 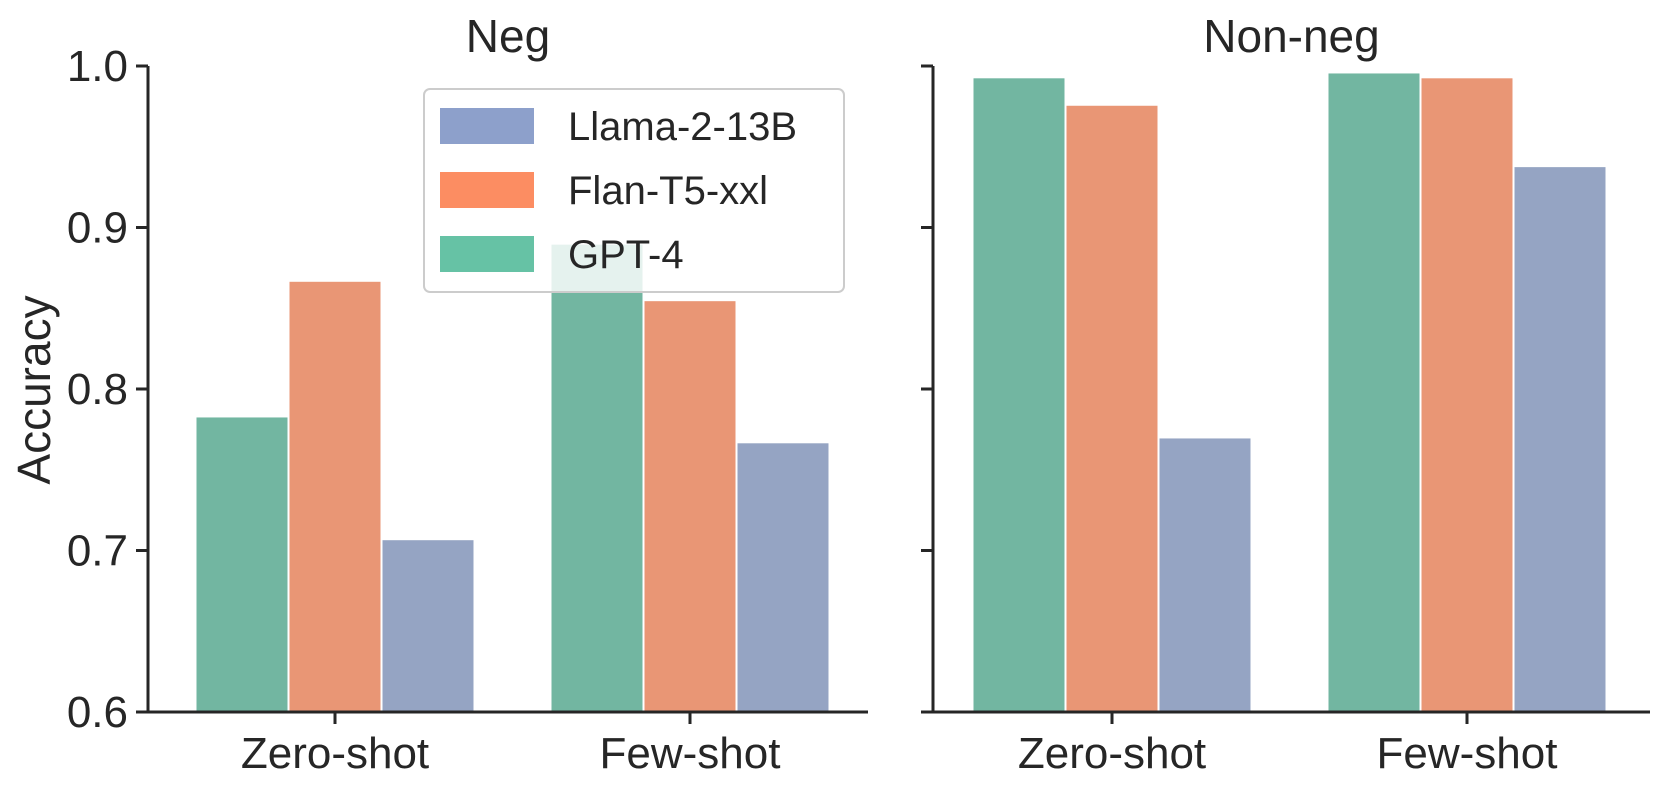 I want to click on legend-label: Flan-T5-xxl, so click(x=668, y=191).